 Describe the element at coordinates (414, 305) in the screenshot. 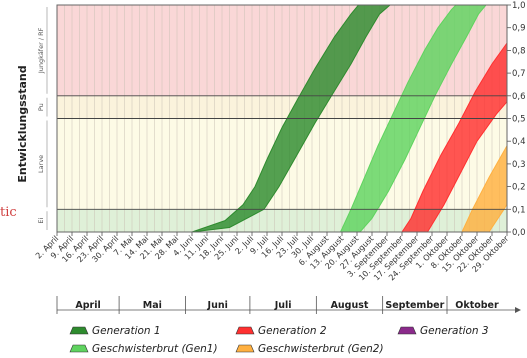

I see `month-label: September` at that location.